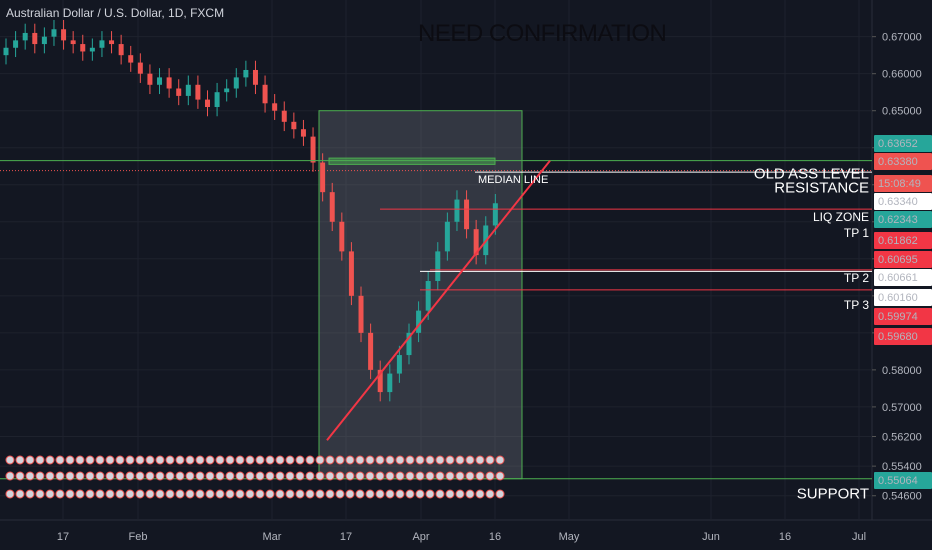 This screenshot has height=550, width=932. Describe the element at coordinates (898, 260) in the screenshot. I see `price-badge-label: 0.60695` at that location.